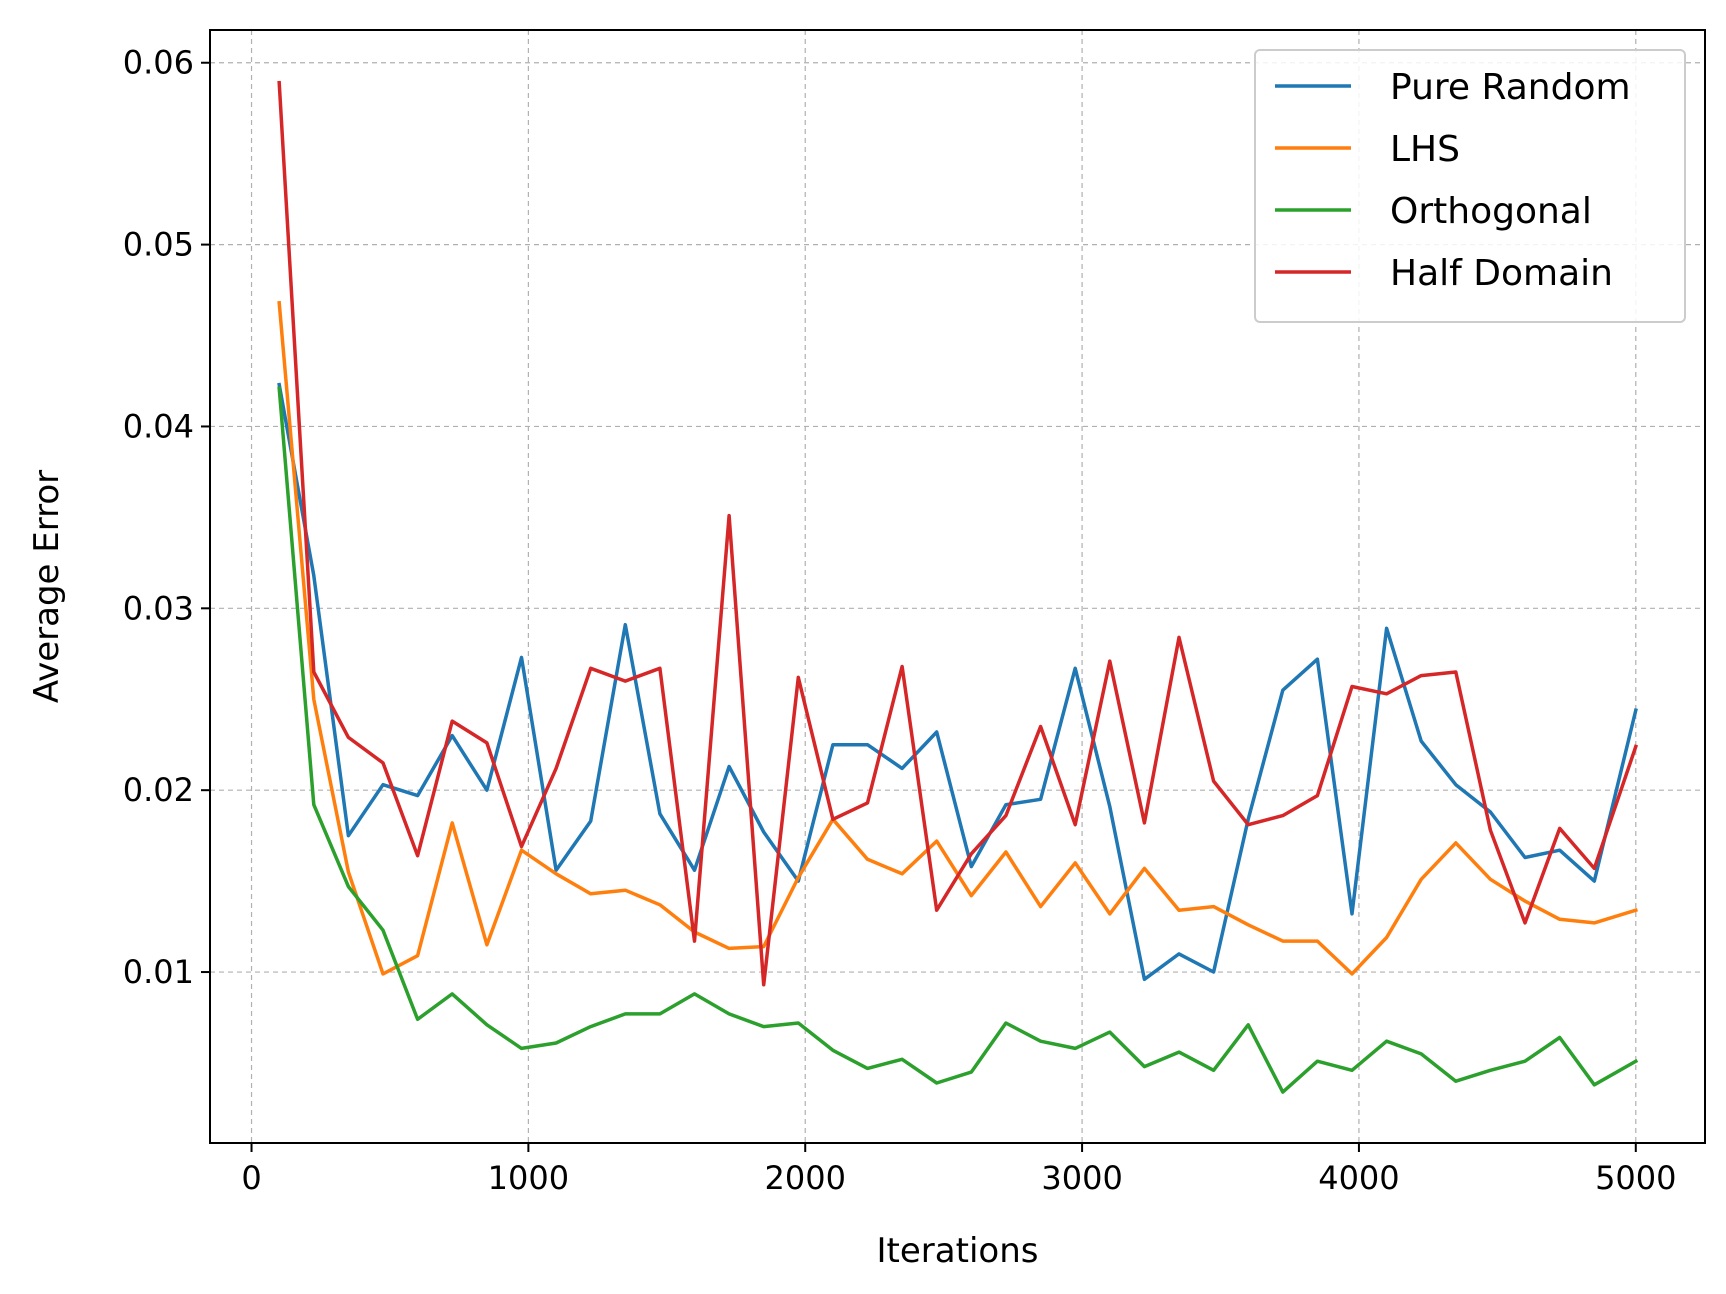 Image resolution: width=1726 pixels, height=1294 pixels. What do you see at coordinates (1501, 273) in the screenshot?
I see `legend-label: Half Domain` at bounding box center [1501, 273].